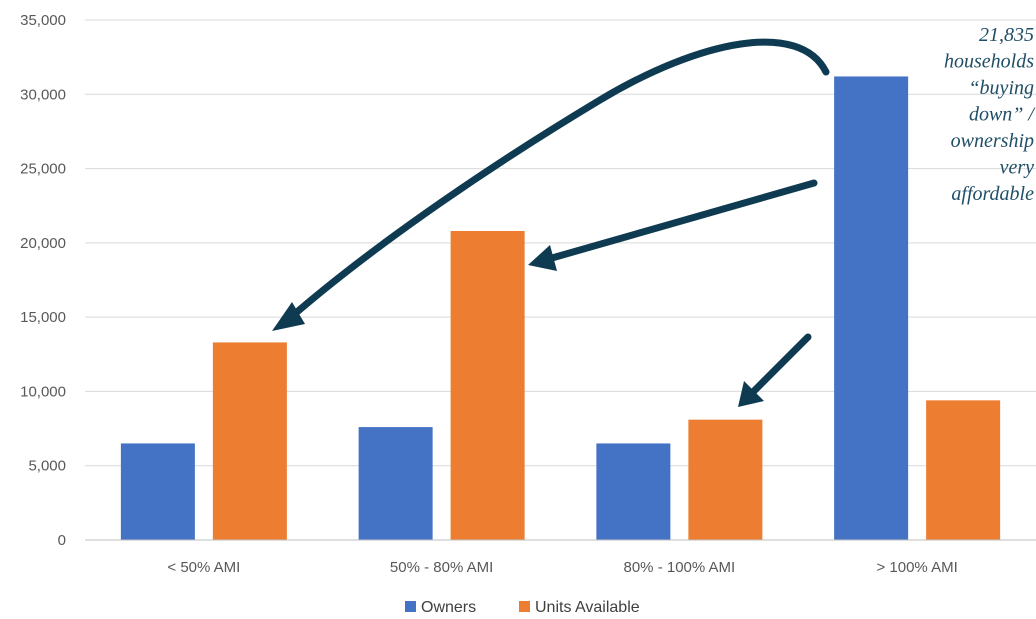 The width and height of the screenshot is (1036, 619). What do you see at coordinates (989, 62) in the screenshot?
I see `annotation-line: households` at bounding box center [989, 62].